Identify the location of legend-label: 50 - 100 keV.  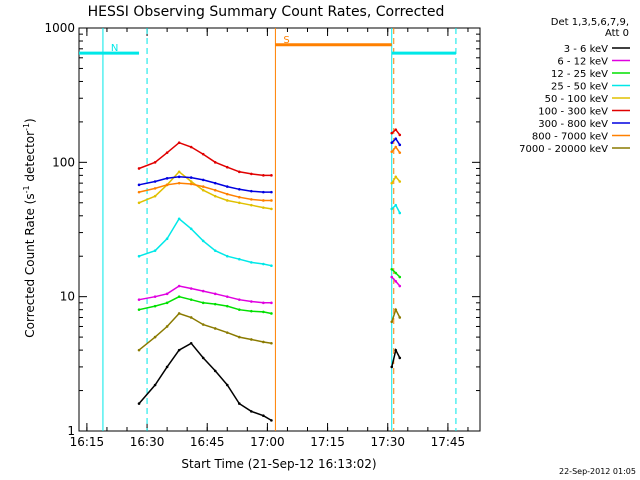
(577, 99).